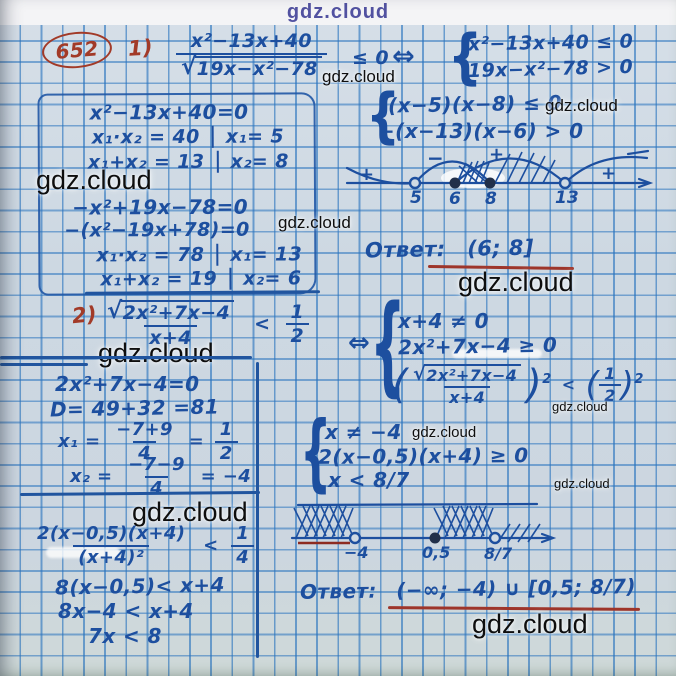 The height and width of the screenshot is (676, 676). Describe the element at coordinates (243, 546) in the screenshot. I see `one-quarter-fraction: 1 4` at that location.